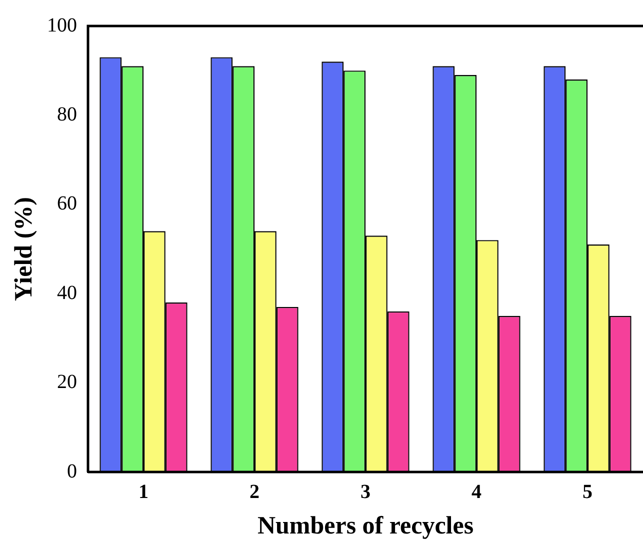 Image resolution: width=643 pixels, height=550 pixels. I want to click on y-tick-label: 0, so click(72, 471).